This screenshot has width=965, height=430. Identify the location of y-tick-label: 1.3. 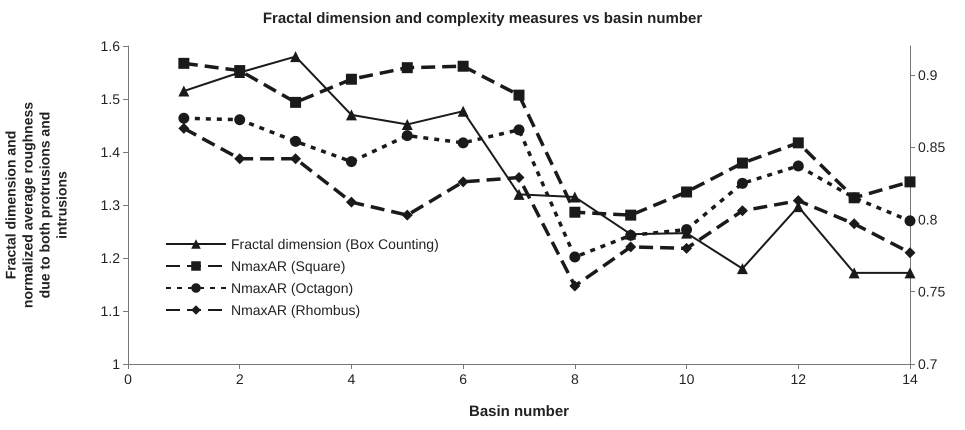
(110, 205).